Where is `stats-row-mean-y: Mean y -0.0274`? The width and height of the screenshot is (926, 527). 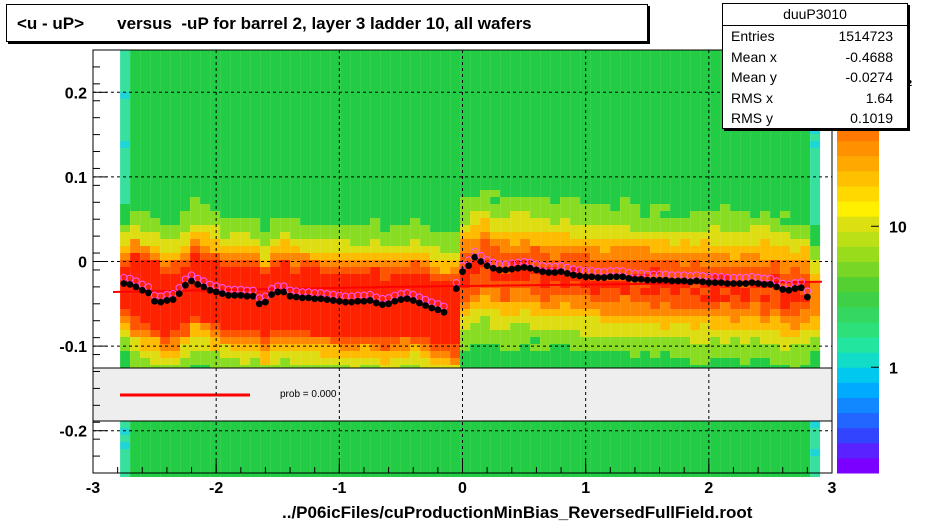
stats-row-mean-y: Mean y -0.0274 is located at coordinates (815, 77).